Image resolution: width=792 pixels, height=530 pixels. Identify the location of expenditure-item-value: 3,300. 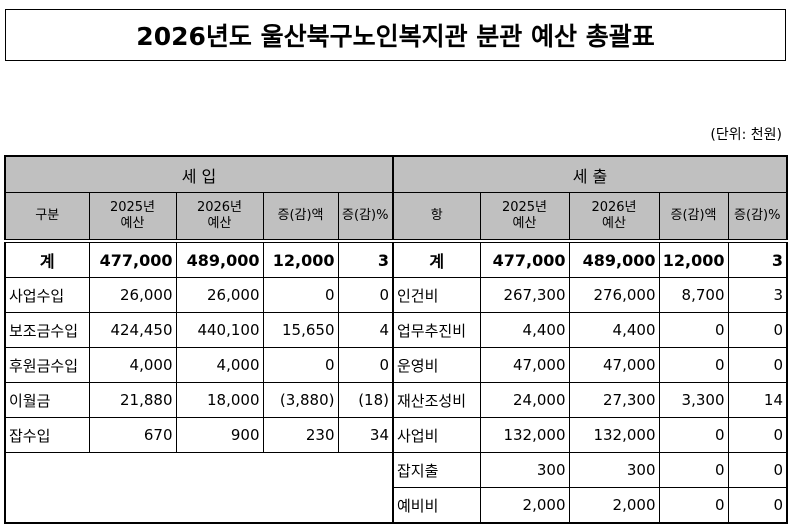
(693, 400).